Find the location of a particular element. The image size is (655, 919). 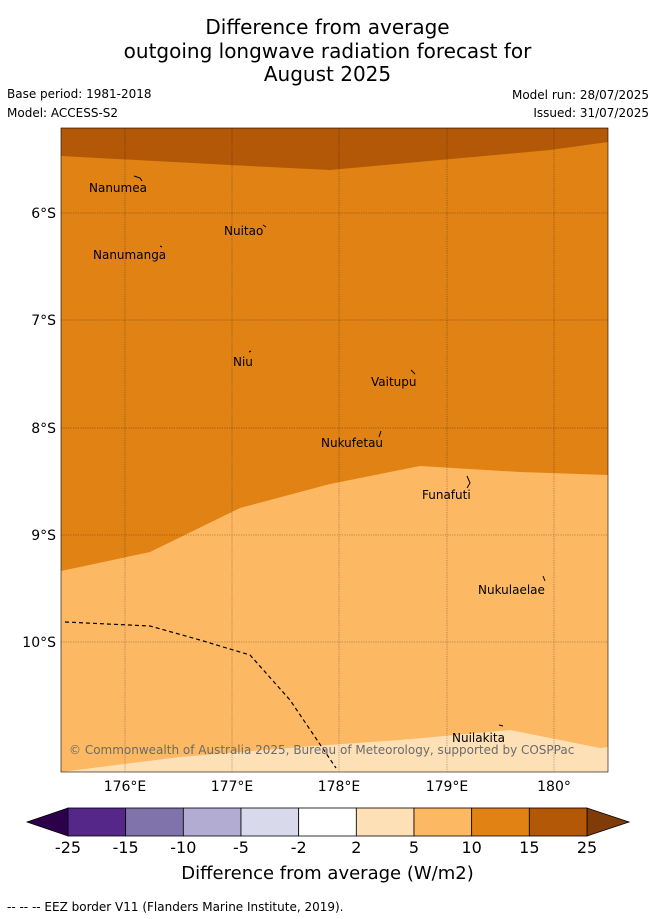

colorbar-tick-label: -15 is located at coordinates (126, 847).